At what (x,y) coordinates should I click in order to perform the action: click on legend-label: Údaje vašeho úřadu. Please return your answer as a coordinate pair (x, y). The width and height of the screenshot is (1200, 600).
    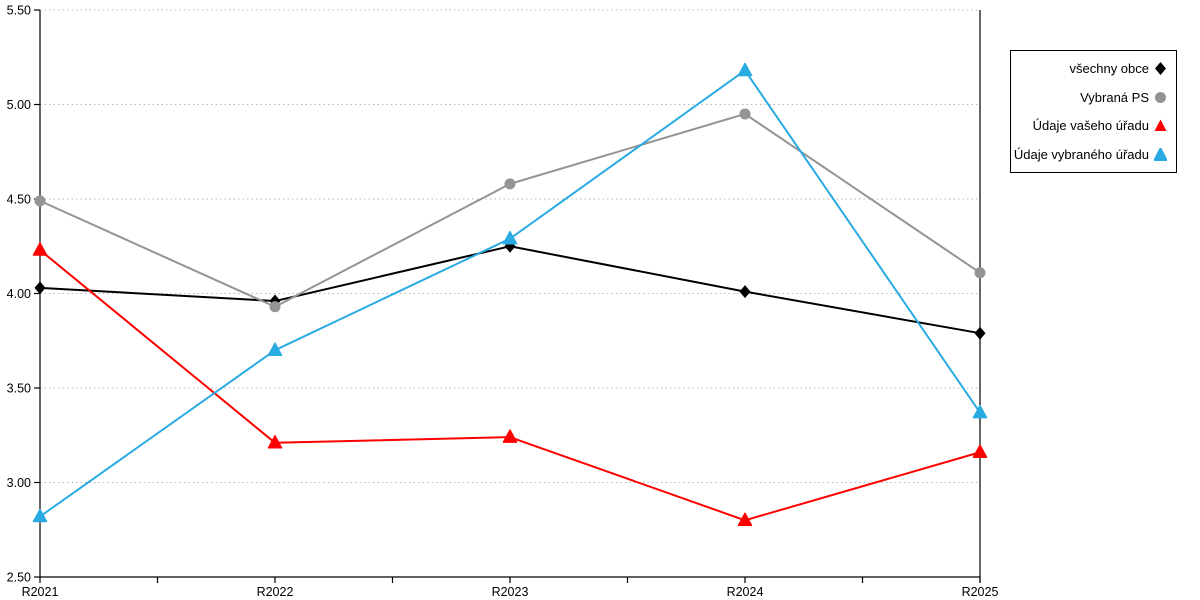
    Looking at the image, I should click on (1090, 126).